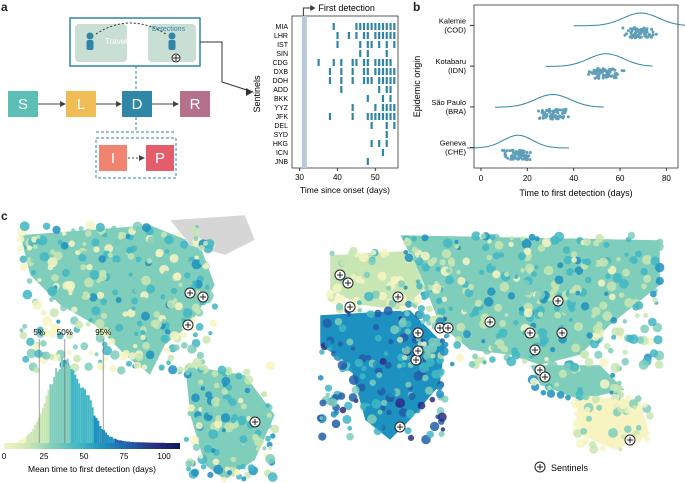 The width and height of the screenshot is (685, 483). I want to click on origin-code-3: (CHE), so click(455, 152).